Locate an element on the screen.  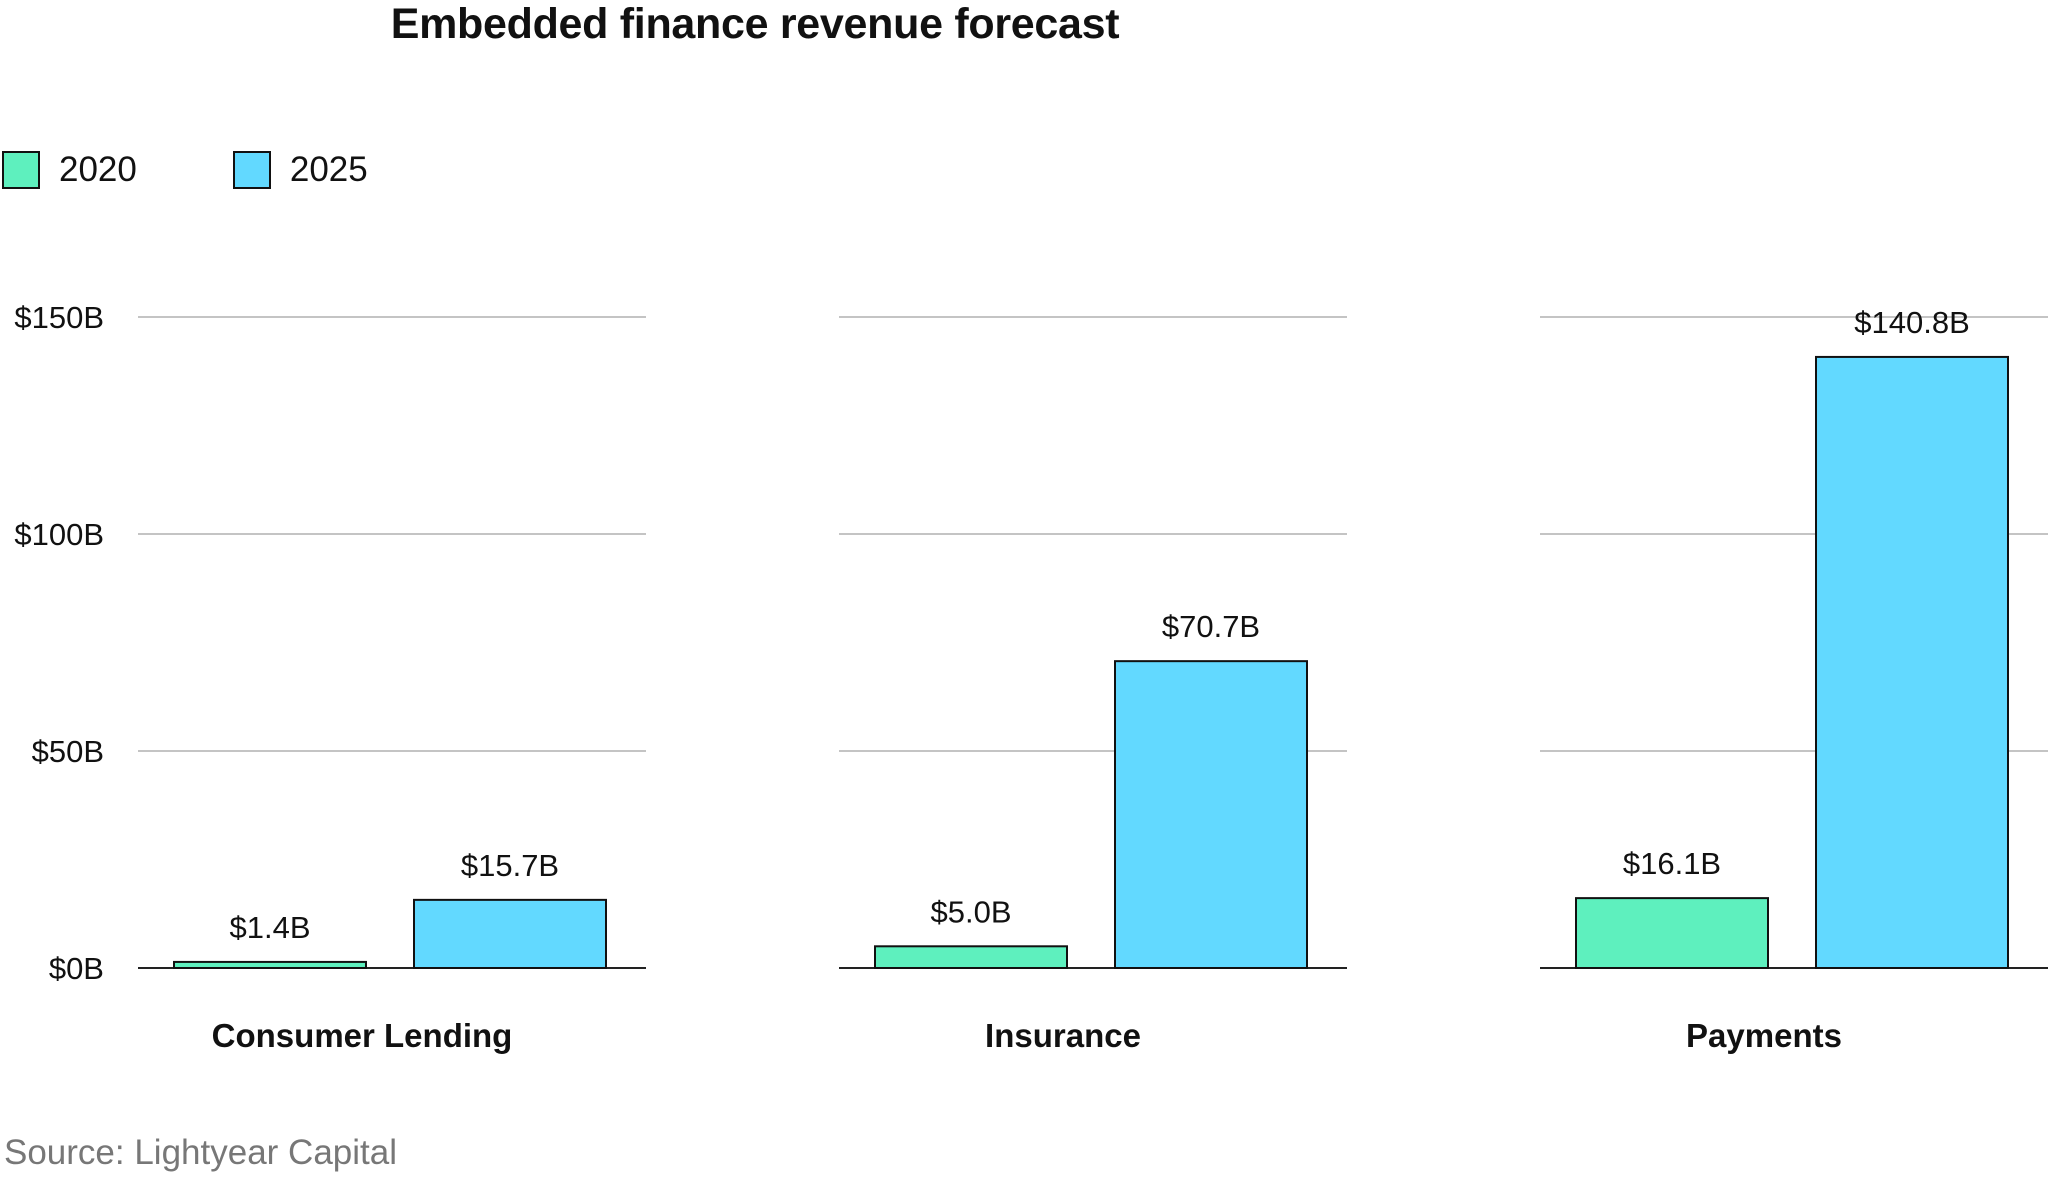
y-tick-label: $50B is located at coordinates (68, 751).